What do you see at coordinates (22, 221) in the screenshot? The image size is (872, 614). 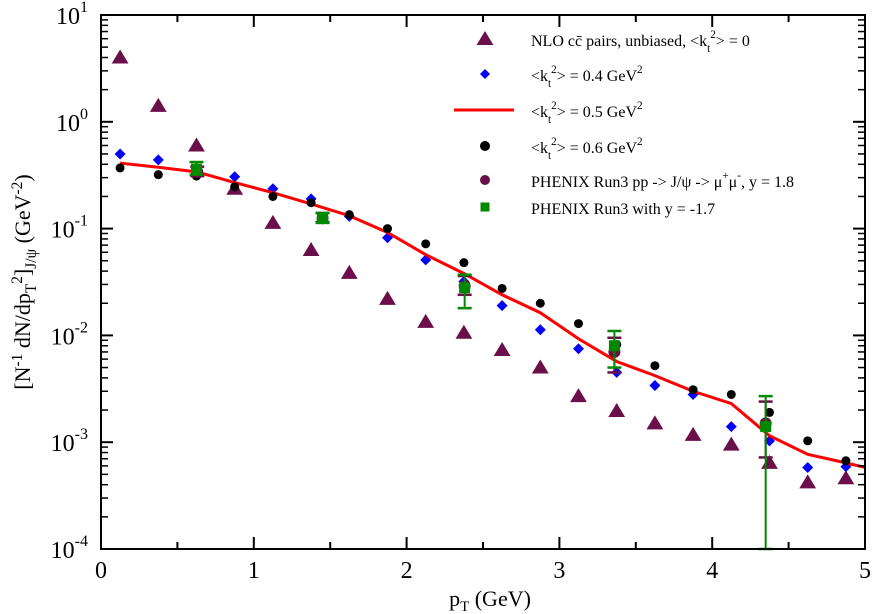 I see `label-part: (GeV` at bounding box center [22, 221].